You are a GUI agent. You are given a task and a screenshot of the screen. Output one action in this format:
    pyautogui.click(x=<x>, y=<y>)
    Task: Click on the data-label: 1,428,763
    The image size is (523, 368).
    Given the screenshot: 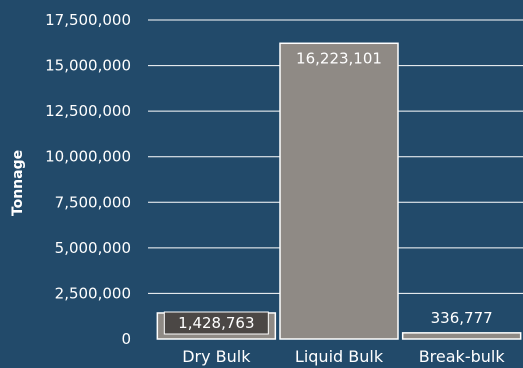 What is the action you would take?
    pyautogui.click(x=216, y=323)
    